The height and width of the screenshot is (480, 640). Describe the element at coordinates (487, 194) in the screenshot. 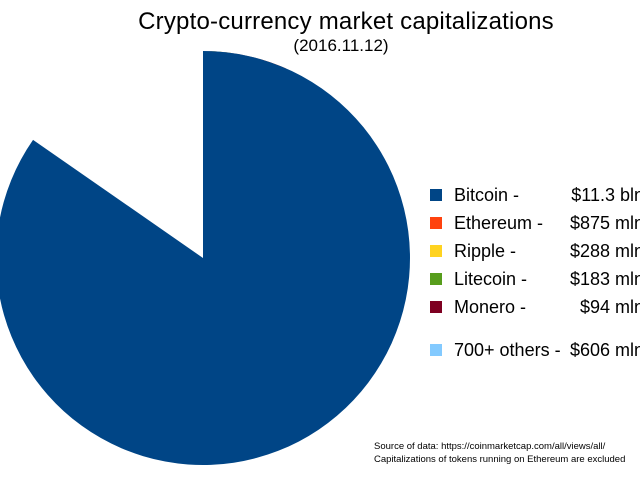

I see `legend-label: Bitcoin -` at that location.